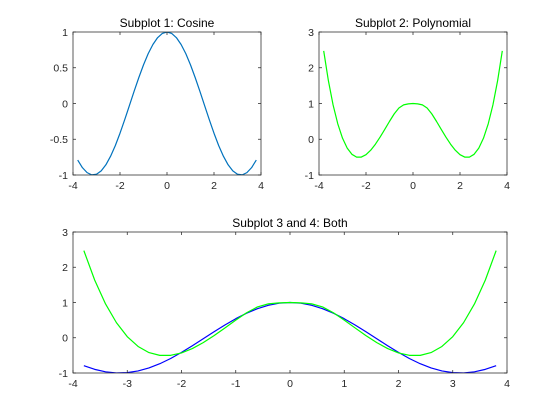  Describe the element at coordinates (289, 223) in the screenshot. I see `subplot-3-title: Subplot 3 and 4: Both` at that location.